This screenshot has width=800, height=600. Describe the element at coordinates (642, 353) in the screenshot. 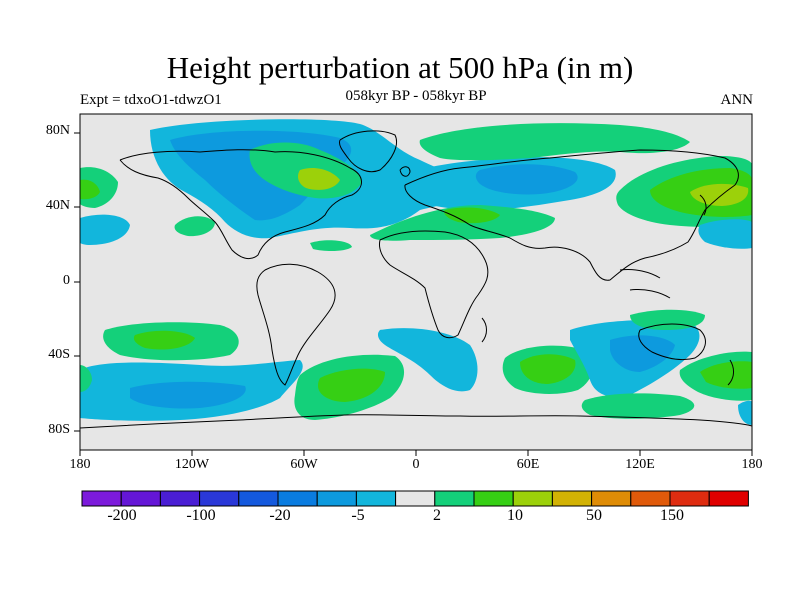

I see `contour-blue-indian-inner` at that location.